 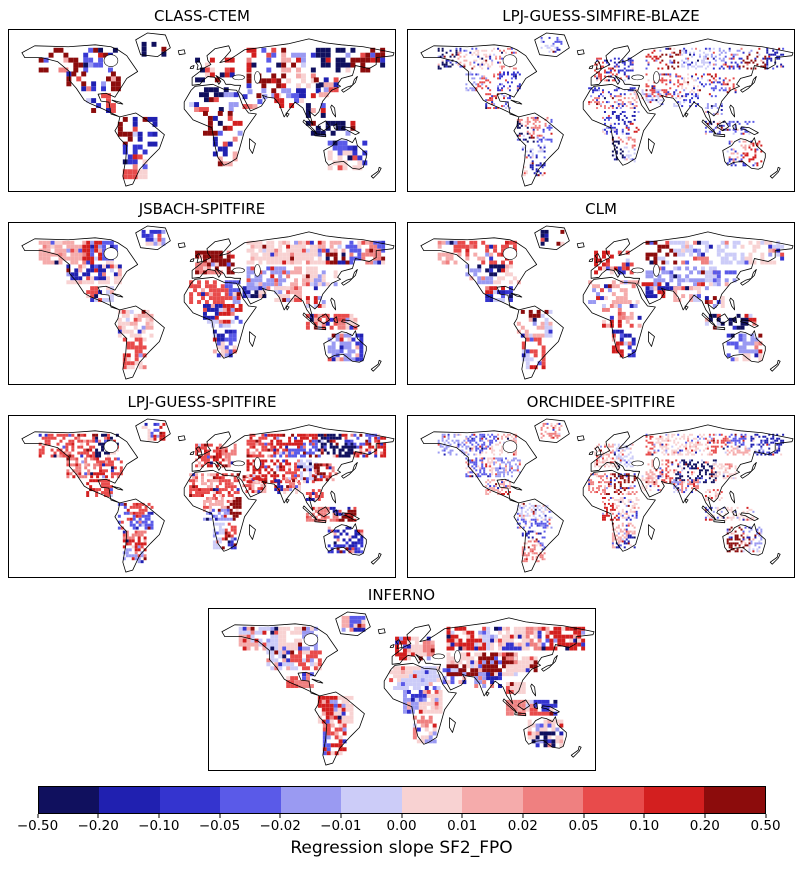 I want to click on colorbar-tick-label: −0.10, so click(x=159, y=826).